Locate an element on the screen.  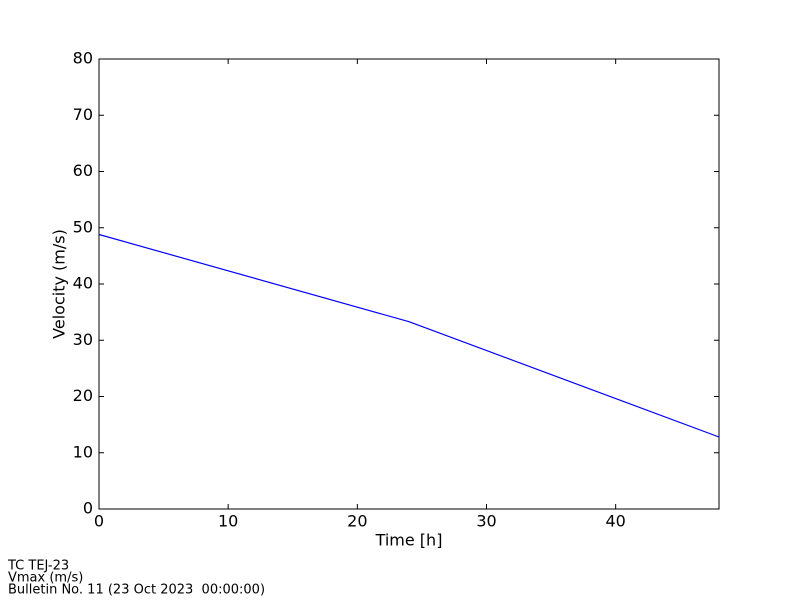
x-tick-label: 0 is located at coordinates (99, 521).